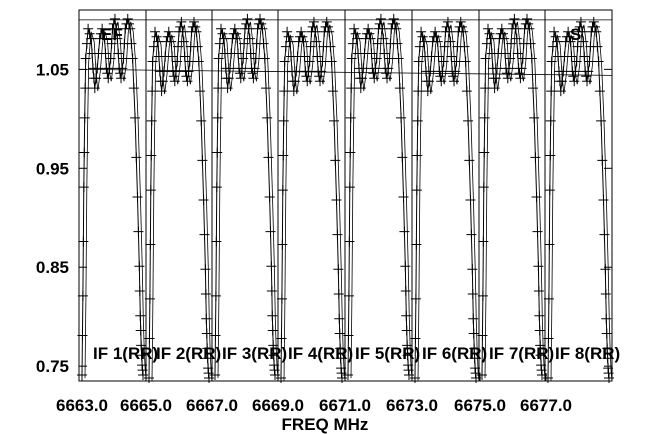 The height and width of the screenshot is (434, 651). I want to click on y-tick-label: 0.75, so click(52, 366).